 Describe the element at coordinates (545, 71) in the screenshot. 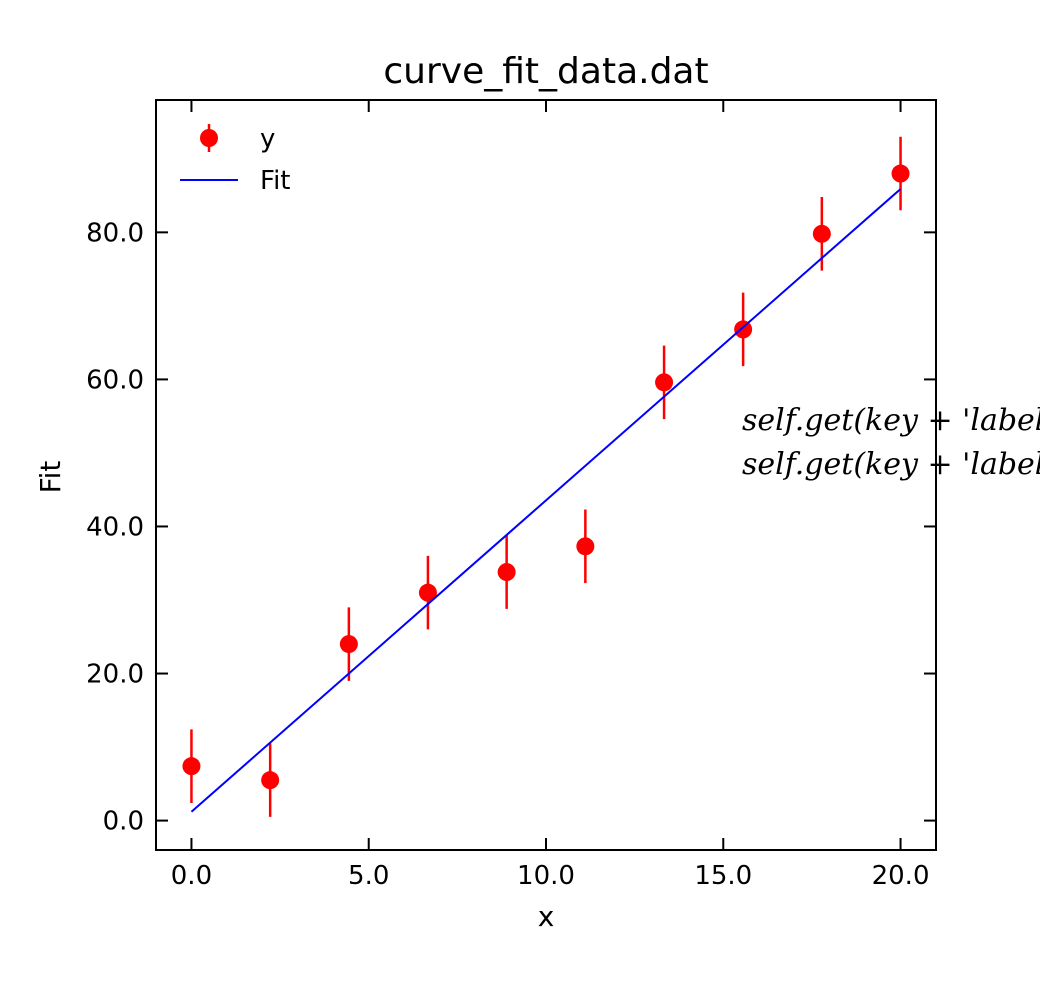

I see `chart-title: curve_fit_data.dat` at that location.